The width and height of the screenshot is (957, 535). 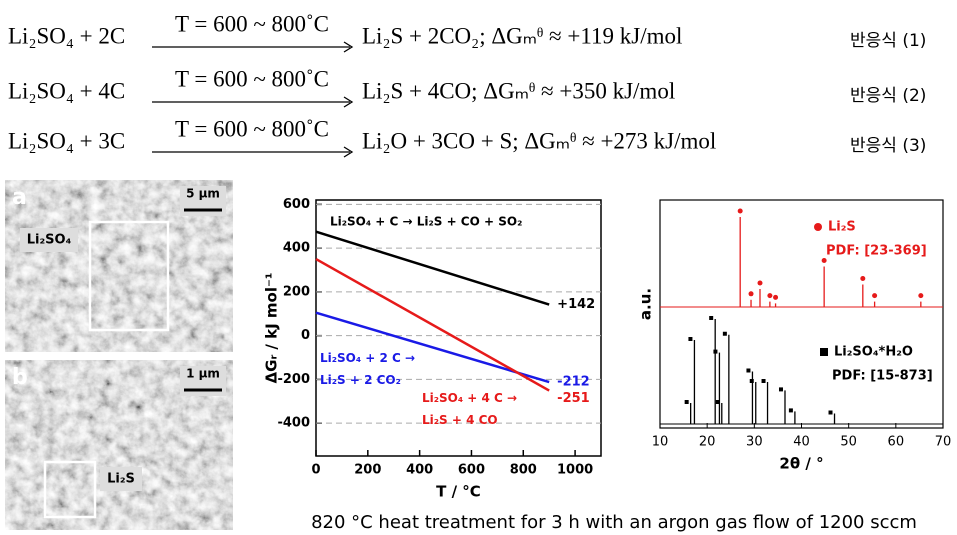 I want to click on x-tick-label: 1000, so click(x=575, y=470).